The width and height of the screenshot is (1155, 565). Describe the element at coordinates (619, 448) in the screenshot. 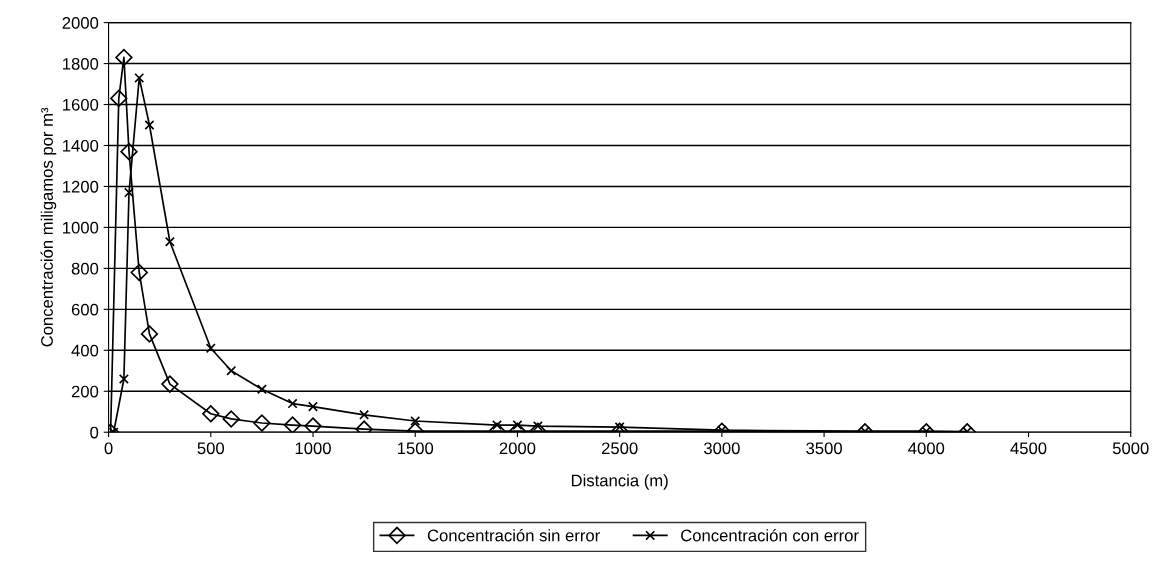

I see `x-tick-label: 2500` at that location.